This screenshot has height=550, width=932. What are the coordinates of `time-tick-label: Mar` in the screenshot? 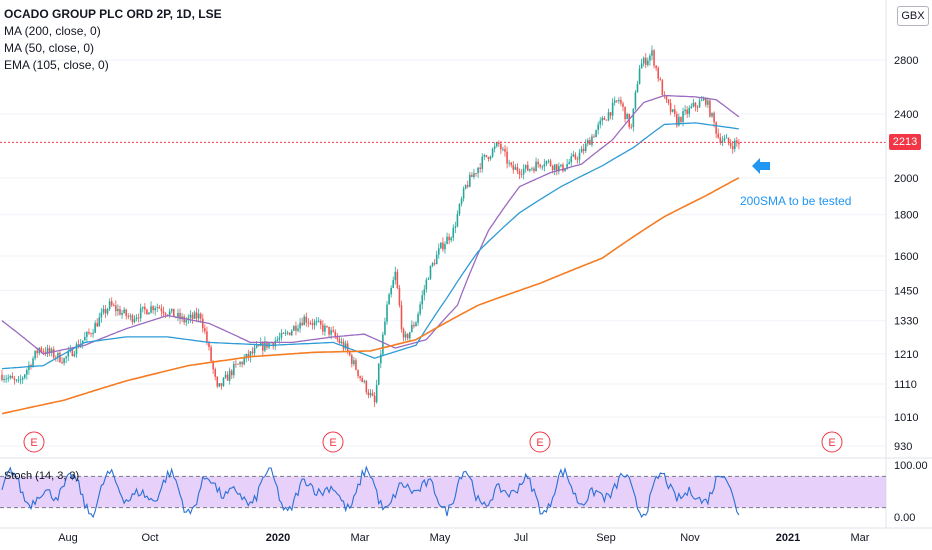 It's located at (360, 538).